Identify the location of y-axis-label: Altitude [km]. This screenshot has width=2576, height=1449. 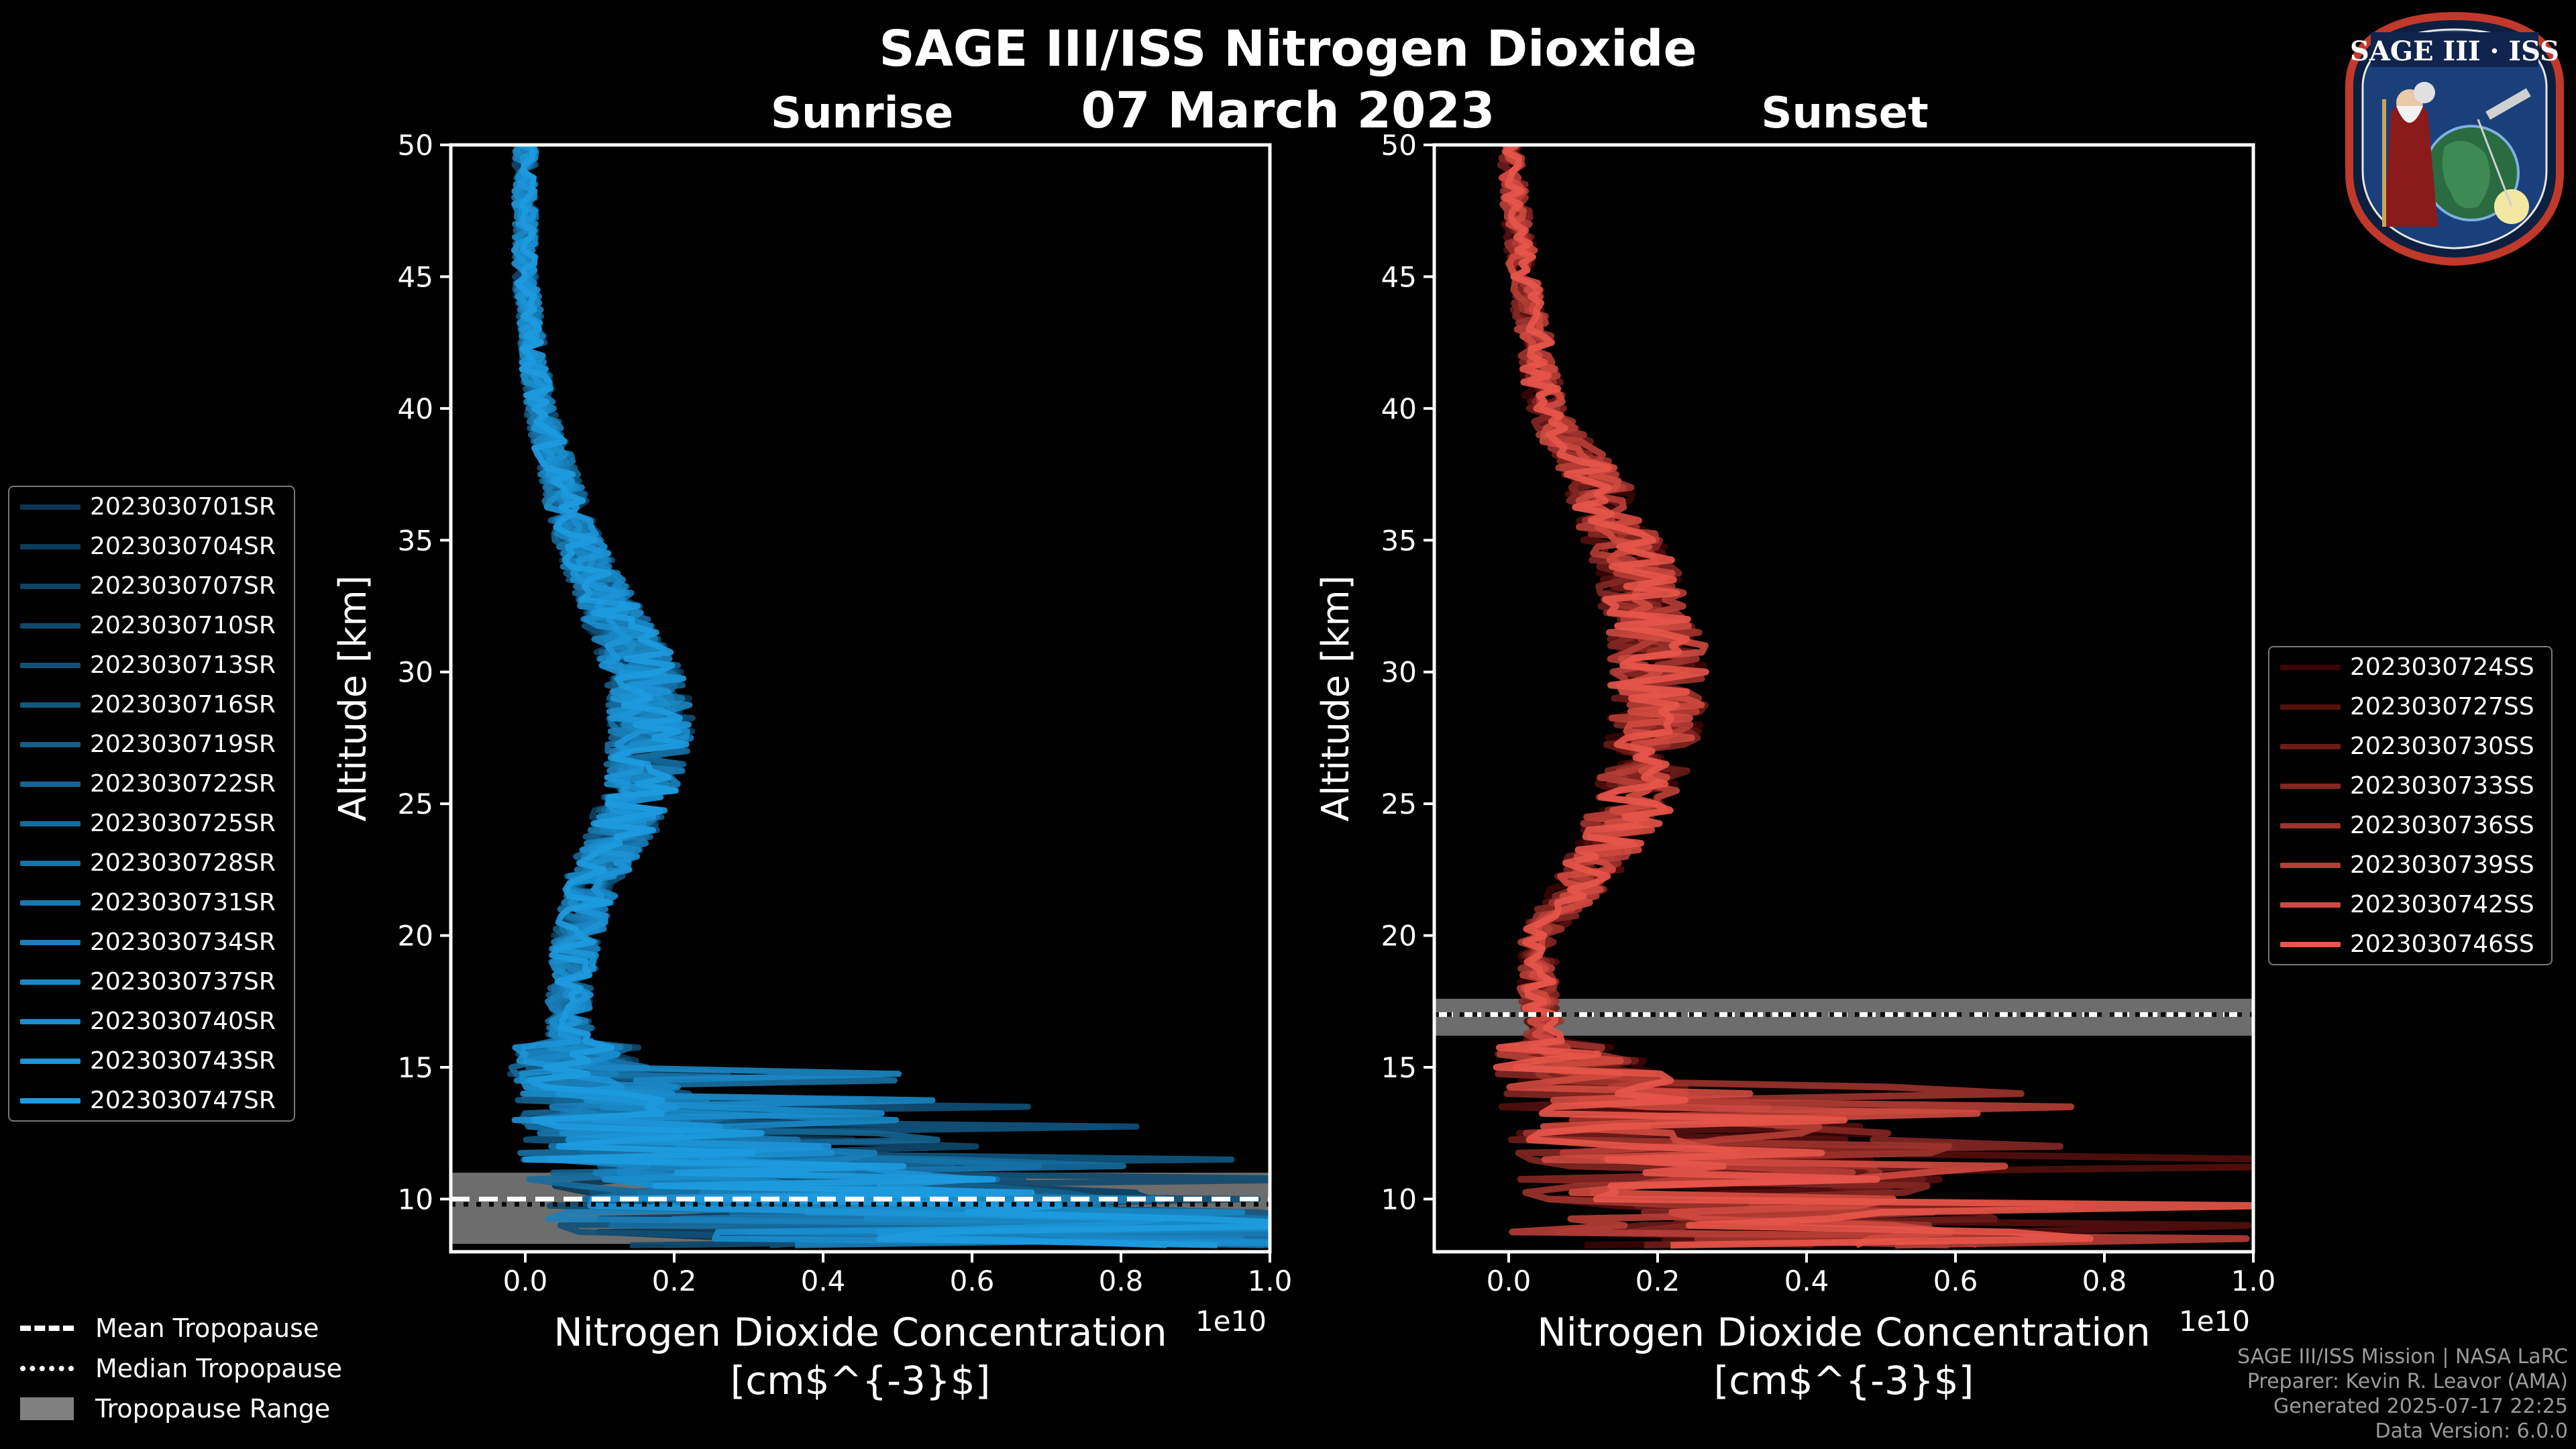
(353, 698).